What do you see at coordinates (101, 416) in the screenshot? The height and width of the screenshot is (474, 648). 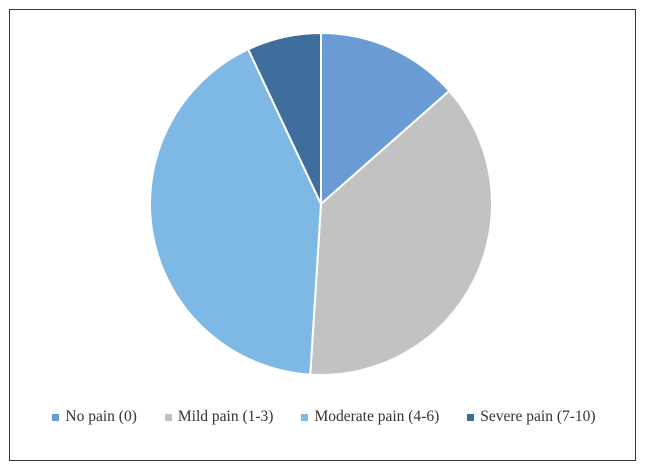 I see `legend-label-no-pain: No pain (0)` at bounding box center [101, 416].